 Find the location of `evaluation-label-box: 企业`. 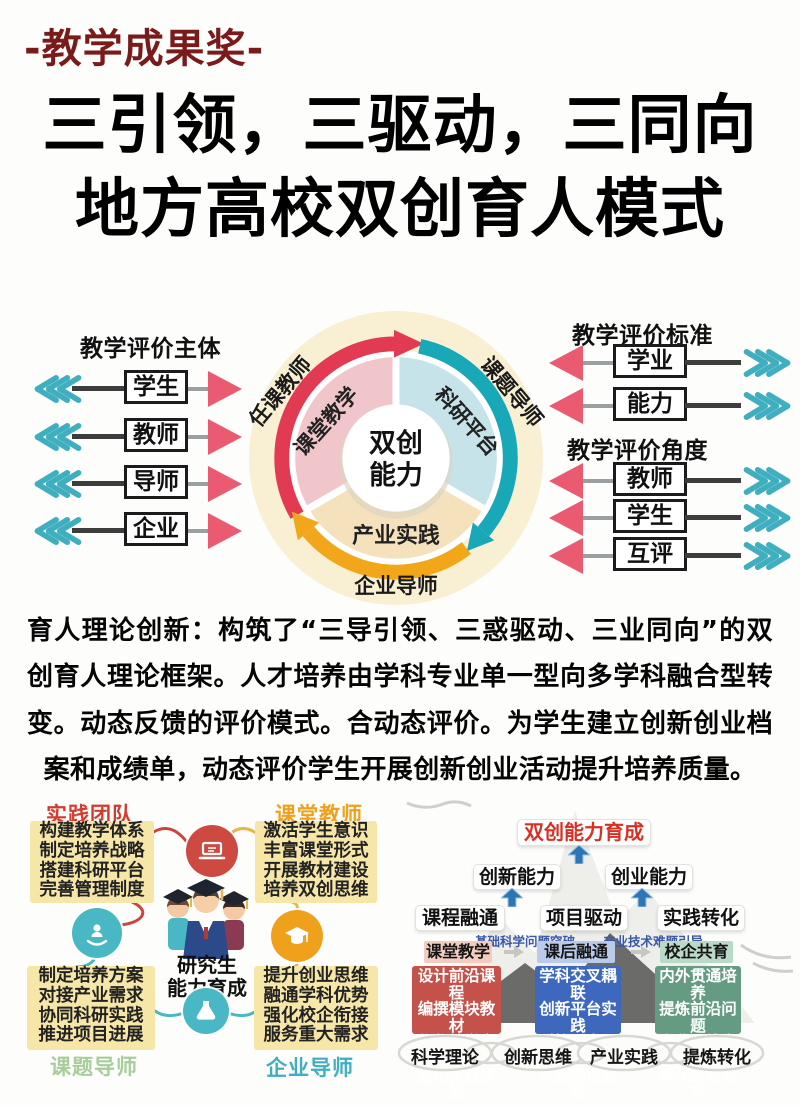

evaluation-label-box: 企业 is located at coordinates (156, 529).